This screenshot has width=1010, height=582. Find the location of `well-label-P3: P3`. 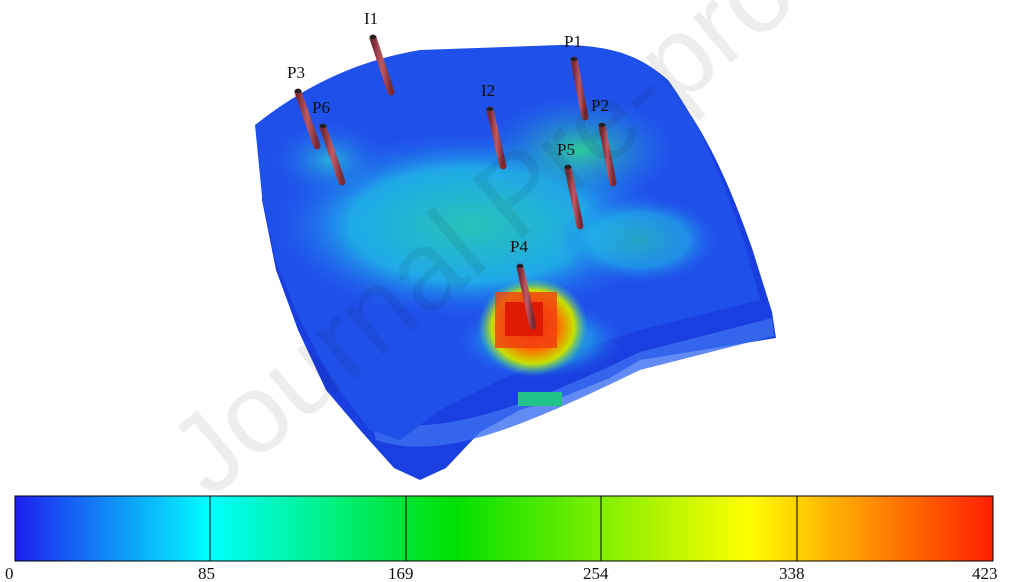

well-label-P3: P3 is located at coordinates (296, 72).